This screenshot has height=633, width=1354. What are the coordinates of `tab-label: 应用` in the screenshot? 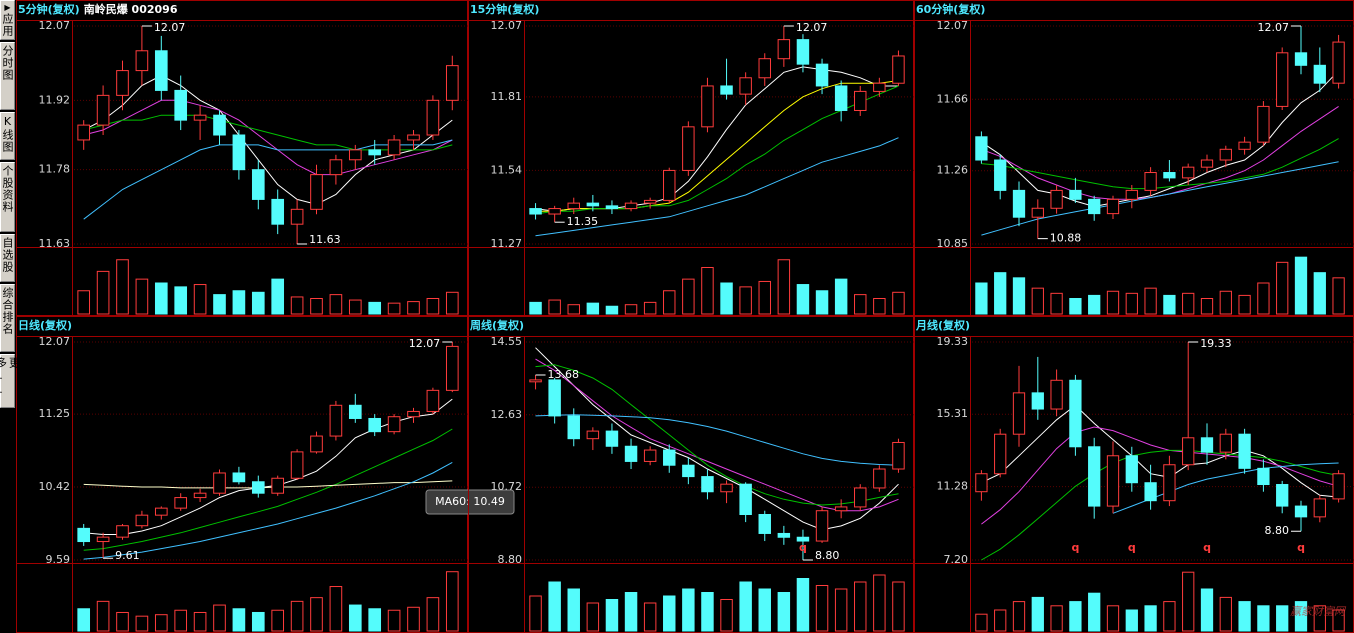 It's located at (7, 25).